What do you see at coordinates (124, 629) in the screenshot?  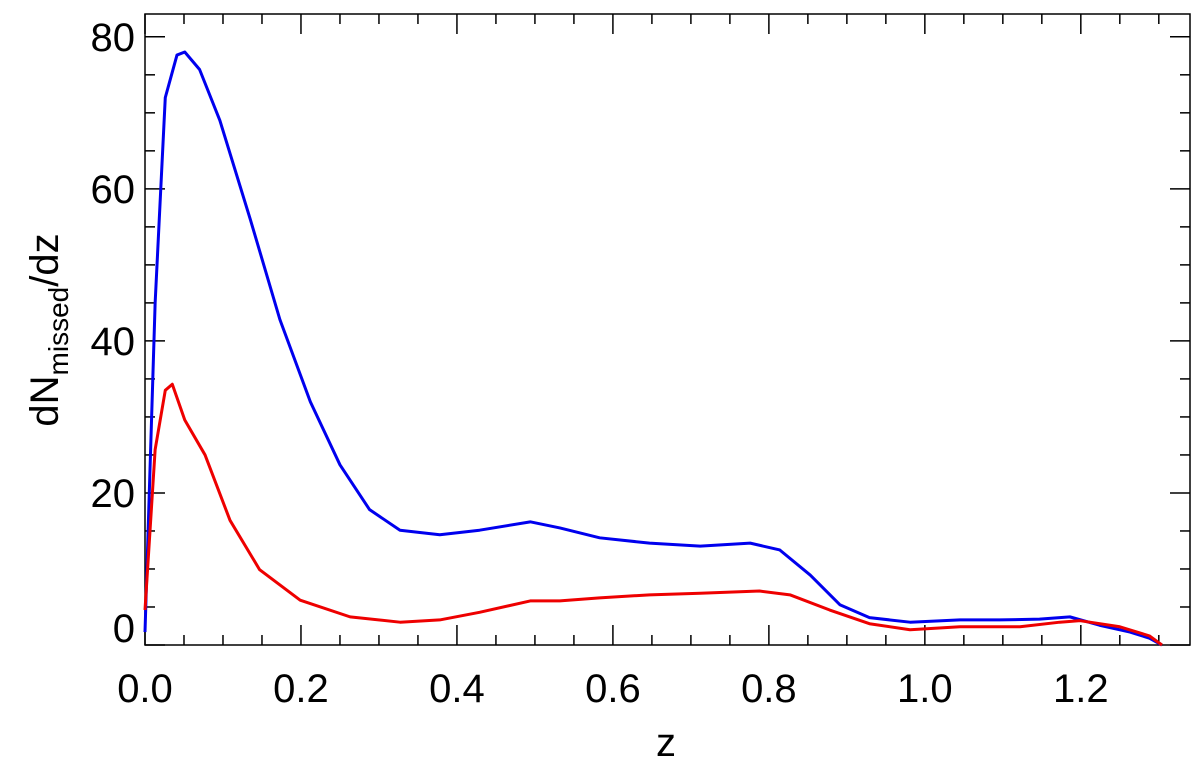 I see `y-tick-label: 0` at bounding box center [124, 629].